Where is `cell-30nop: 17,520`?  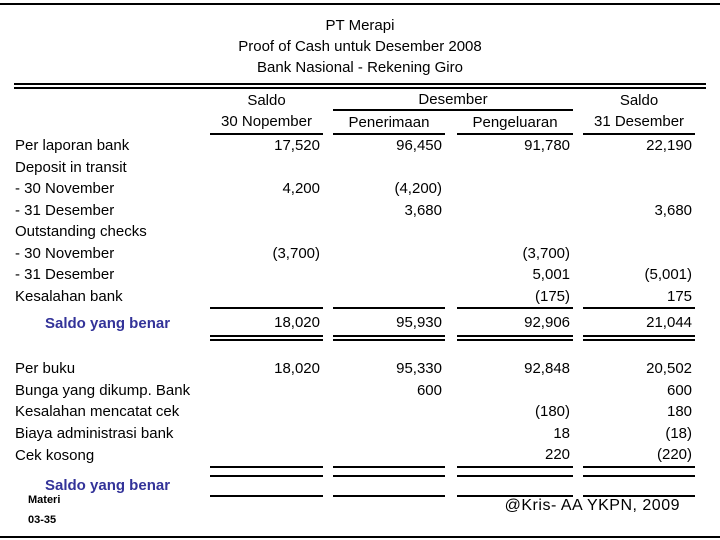 cell-30nop: 17,520 is located at coordinates (297, 146).